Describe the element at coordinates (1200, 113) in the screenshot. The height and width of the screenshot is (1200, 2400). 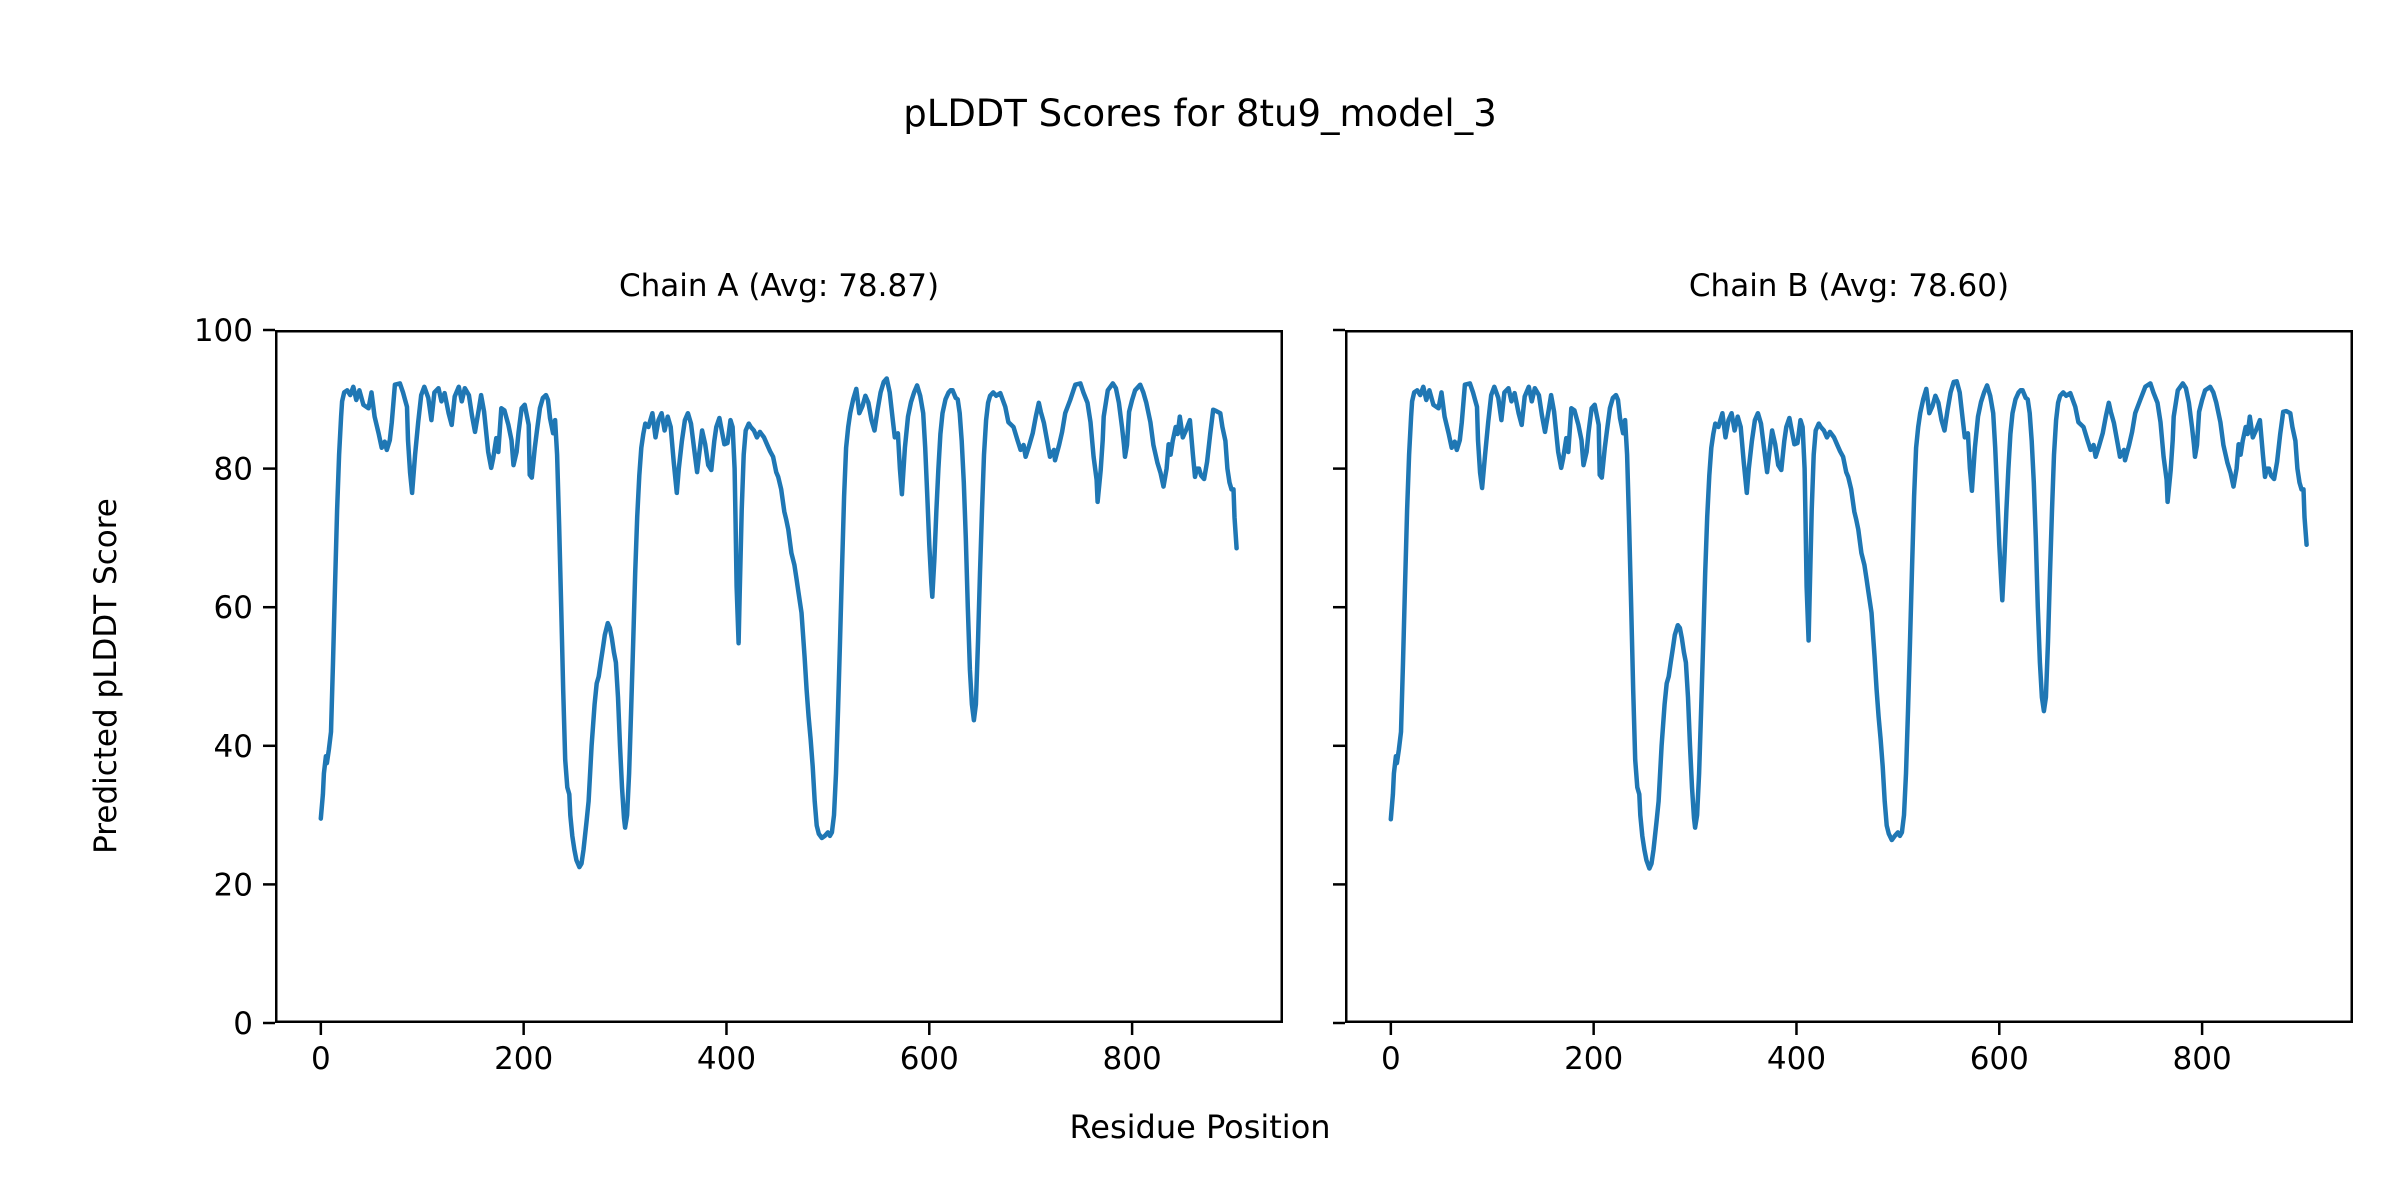
I see `figure-title: pLDDT Scores for 8tu9_model_3` at that location.